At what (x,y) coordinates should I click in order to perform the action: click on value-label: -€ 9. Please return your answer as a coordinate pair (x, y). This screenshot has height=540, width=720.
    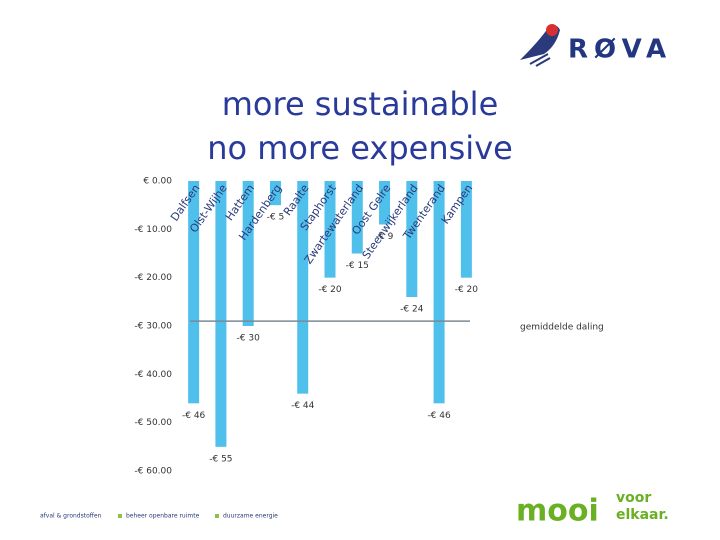
    Looking at the image, I should click on (385, 237).